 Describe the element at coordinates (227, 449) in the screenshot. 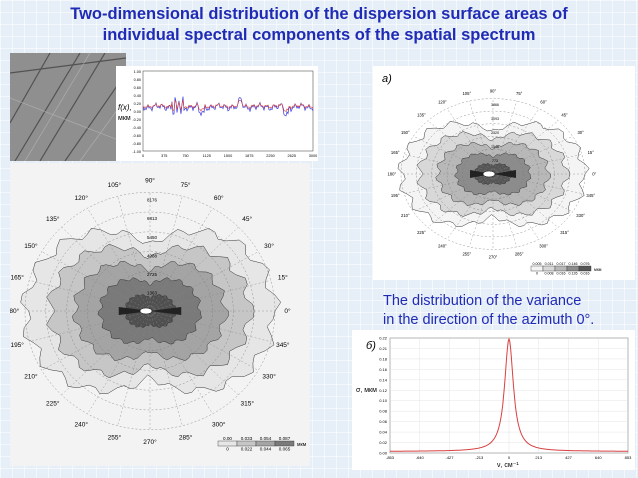

I see `polar-b-legend-value-bottom: 0` at that location.